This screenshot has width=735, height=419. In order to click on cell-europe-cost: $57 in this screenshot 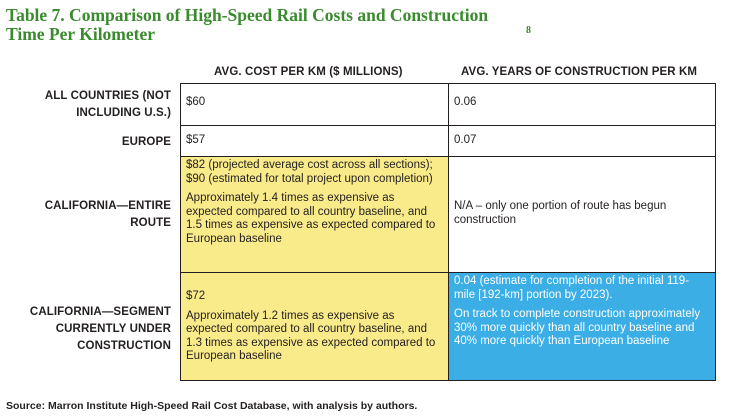, I will do `click(314, 140)`.